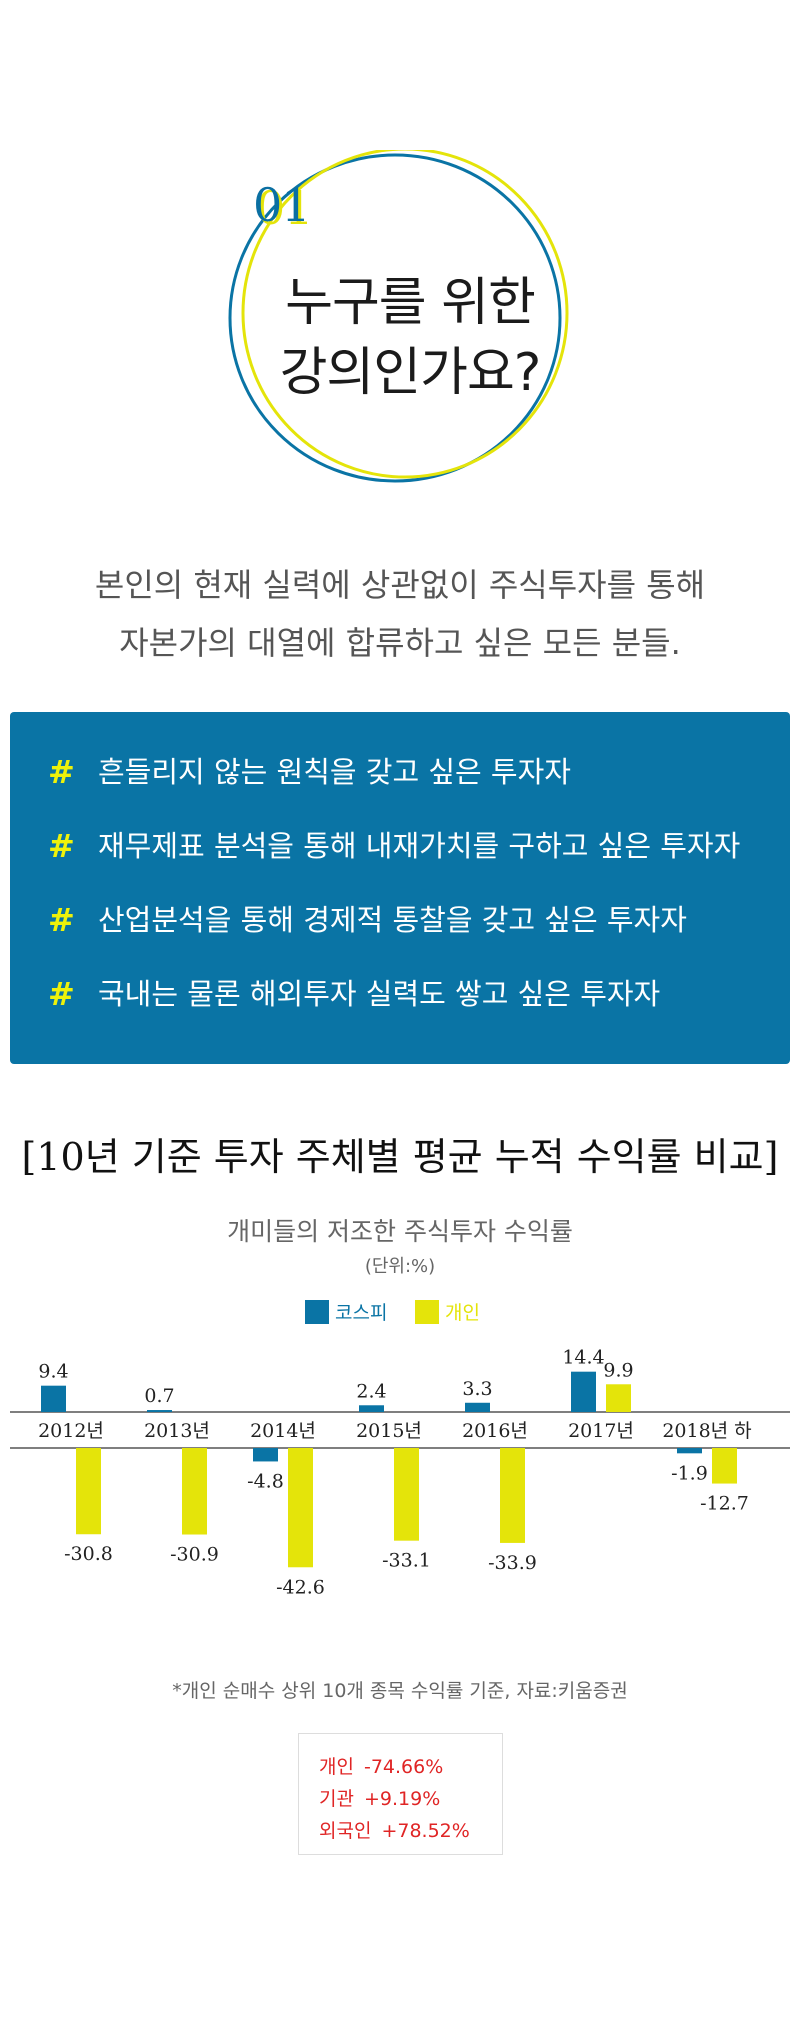 The height and width of the screenshot is (2027, 800). Describe the element at coordinates (71, 1431) in the screenshot. I see `category-label: 2012년` at that location.